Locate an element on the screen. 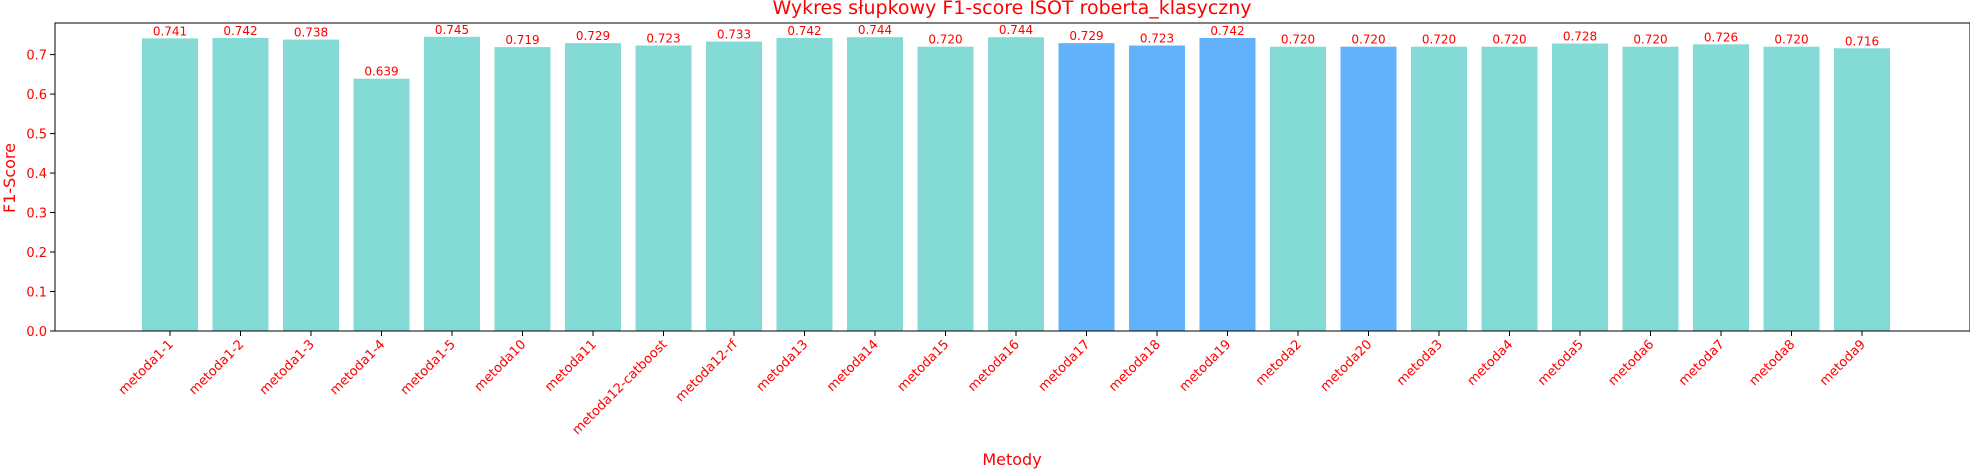 Image resolution: width=1970 pixels, height=470 pixels. y-tick-label: 0.4 is located at coordinates (36, 174).